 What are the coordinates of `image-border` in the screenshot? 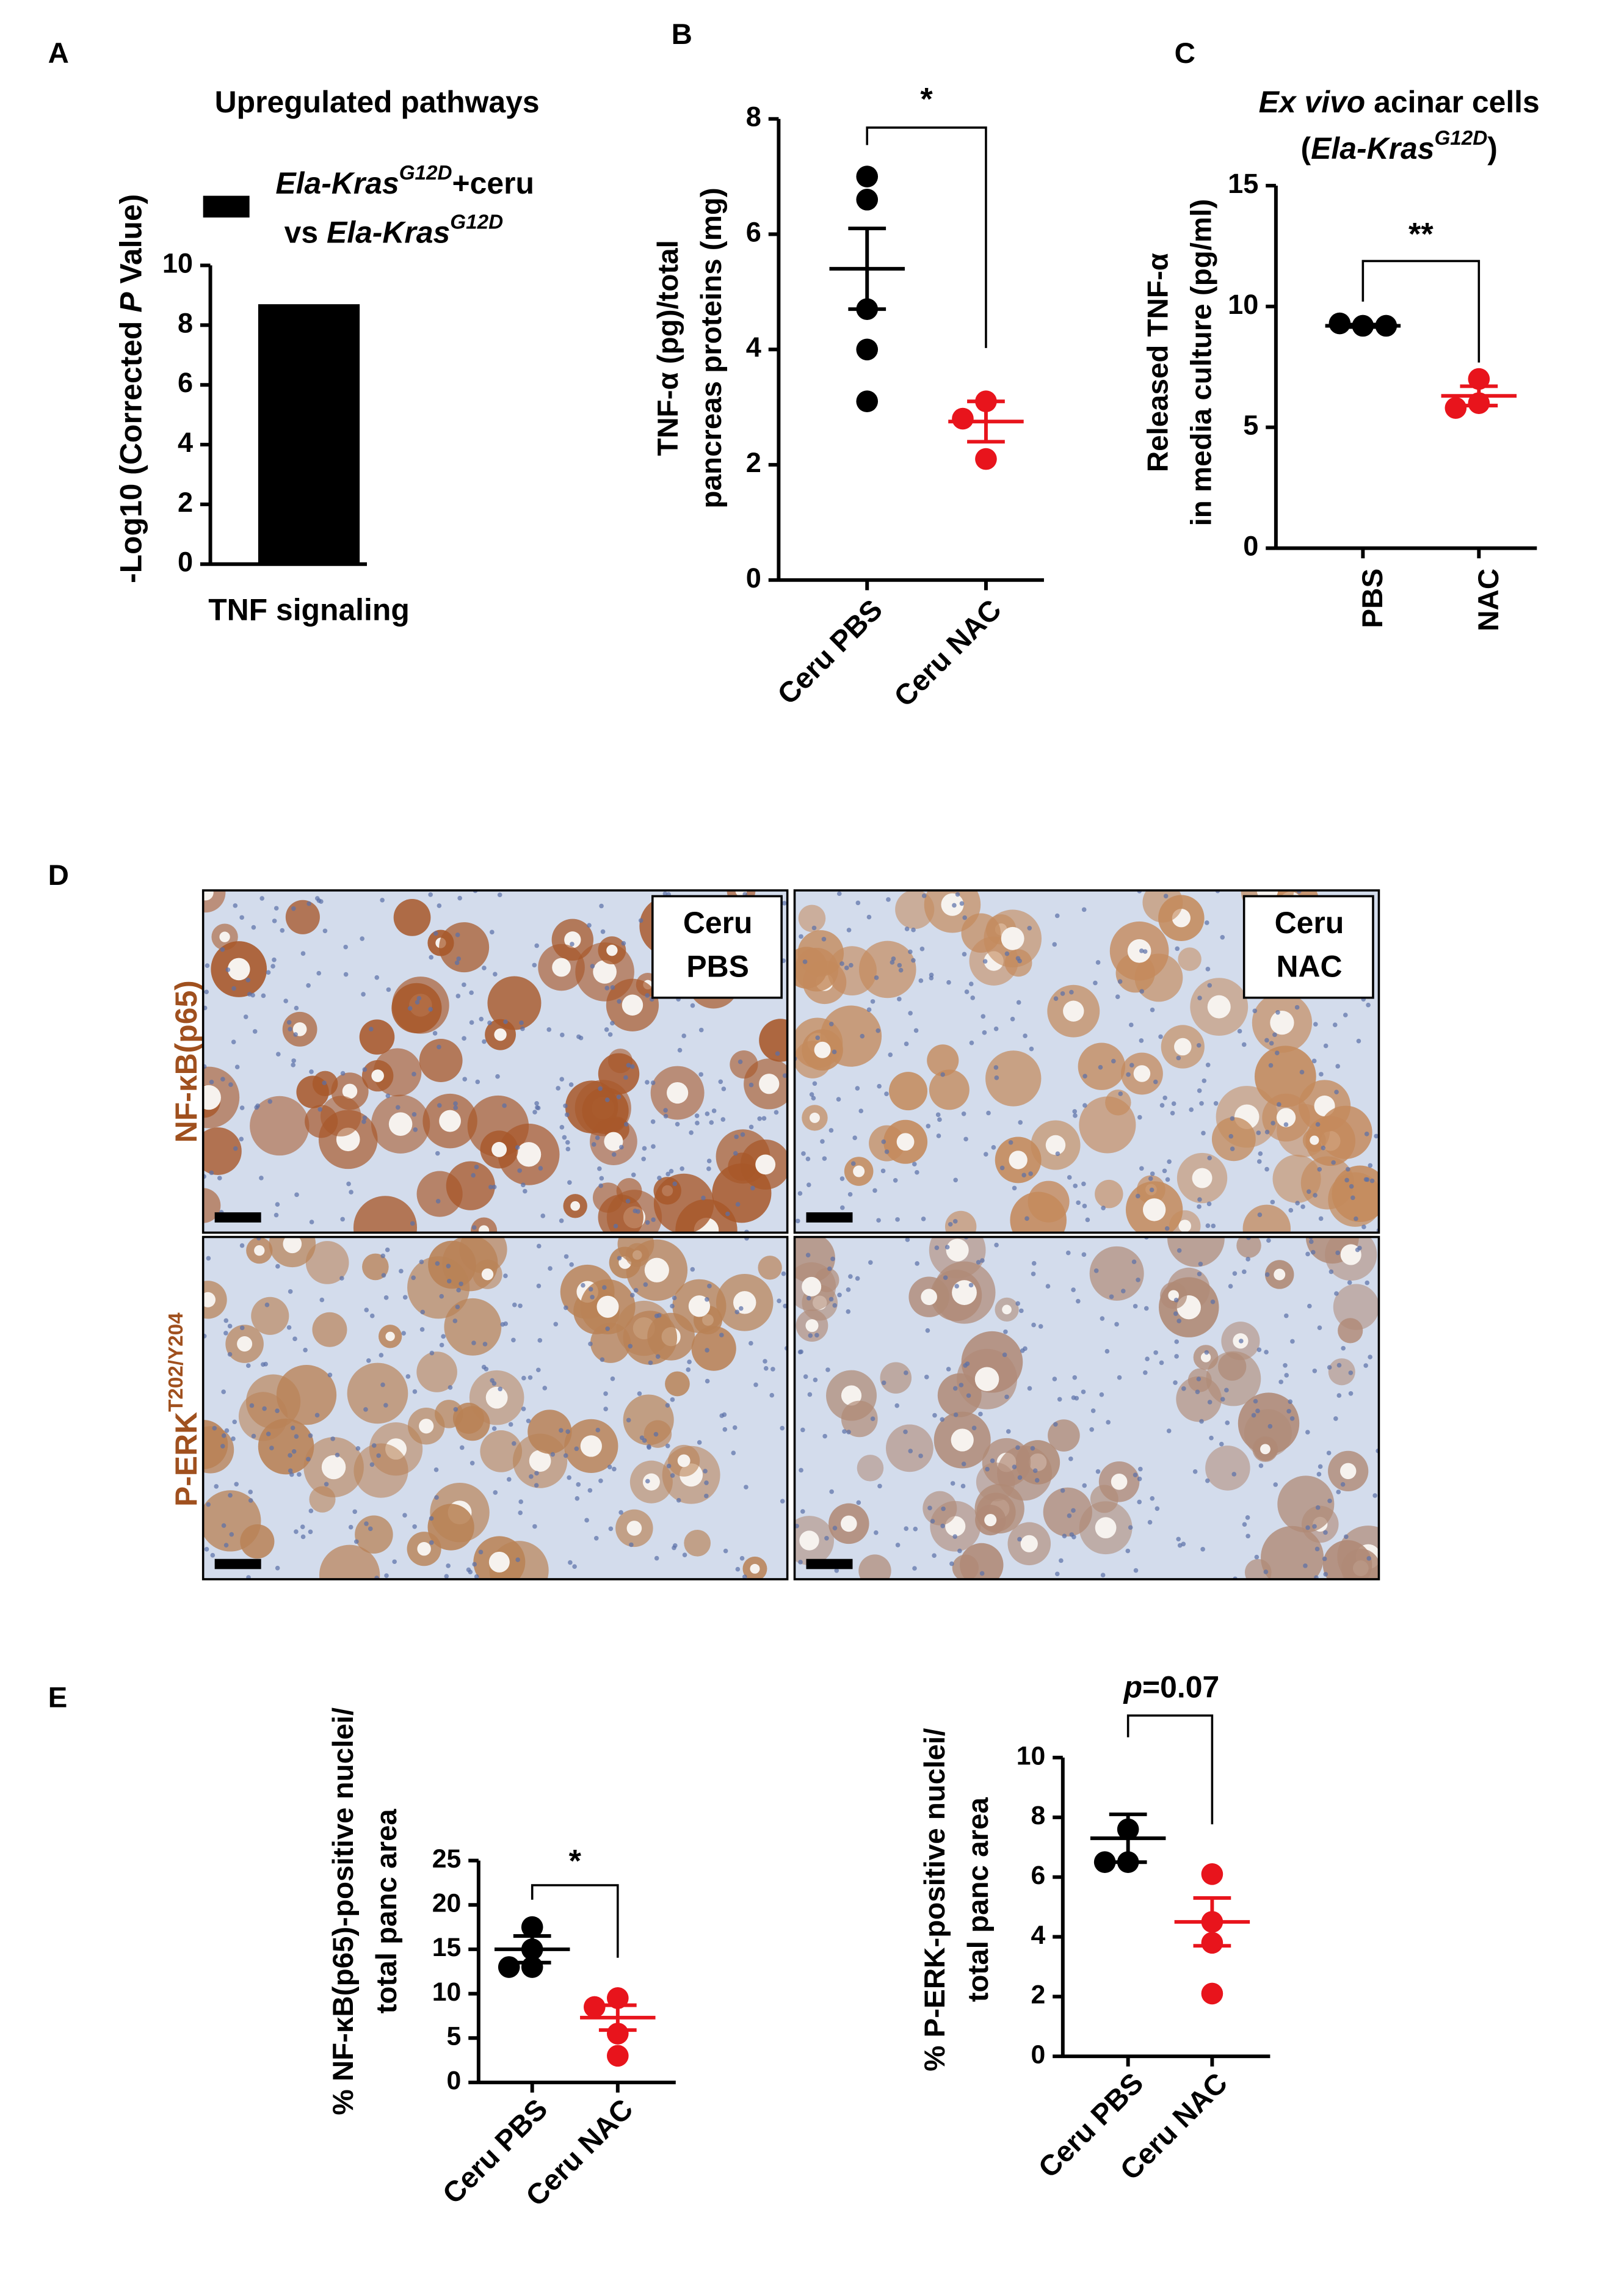 It's located at (1086, 1407).